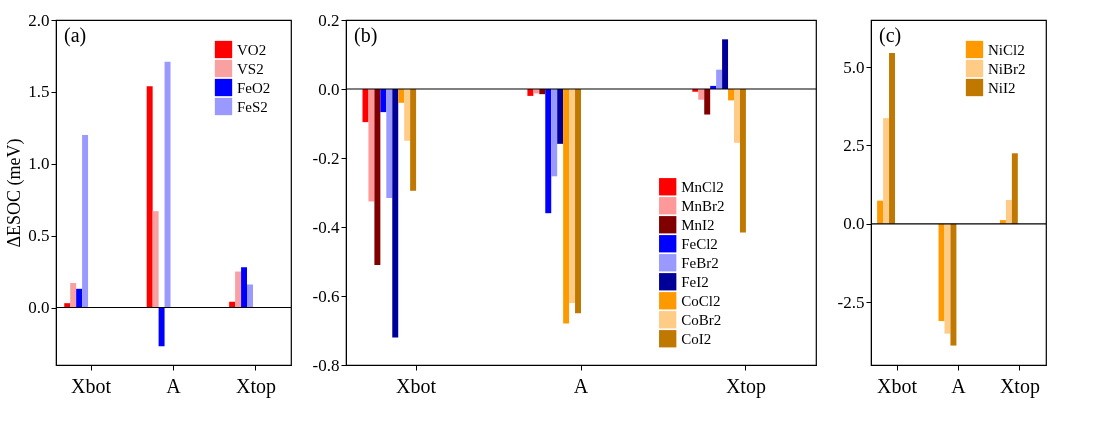 This screenshot has width=1113, height=426. What do you see at coordinates (252, 106) in the screenshot?
I see `legend-label: FeS2` at bounding box center [252, 106].